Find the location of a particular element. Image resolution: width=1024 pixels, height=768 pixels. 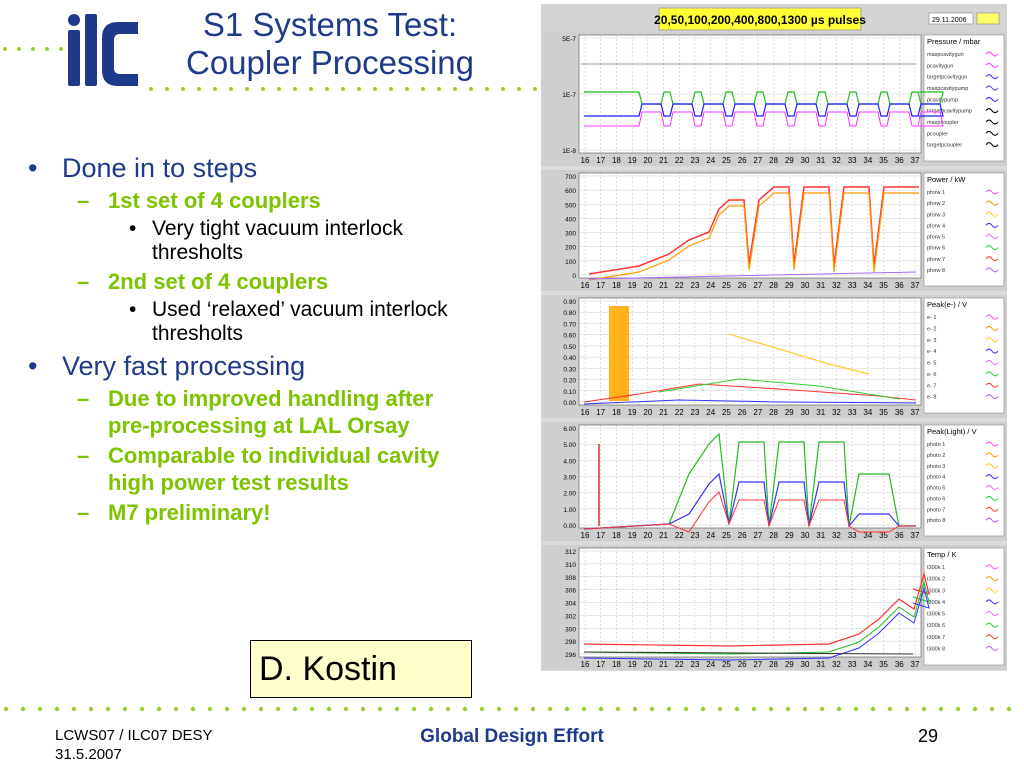

panel-legend is located at coordinates (964, 355).